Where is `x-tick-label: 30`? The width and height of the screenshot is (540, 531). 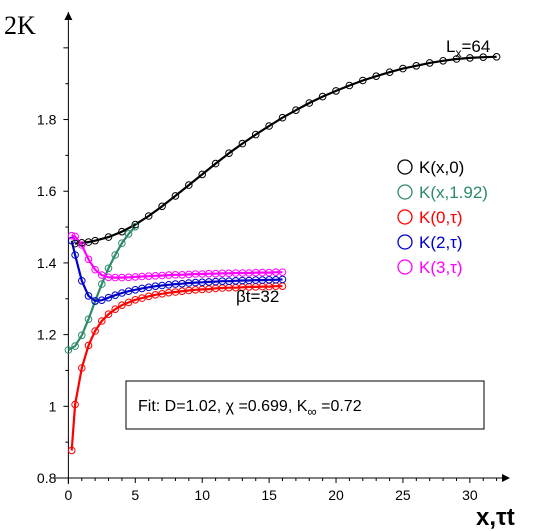 x-tick-label: 30 is located at coordinates (470, 495).